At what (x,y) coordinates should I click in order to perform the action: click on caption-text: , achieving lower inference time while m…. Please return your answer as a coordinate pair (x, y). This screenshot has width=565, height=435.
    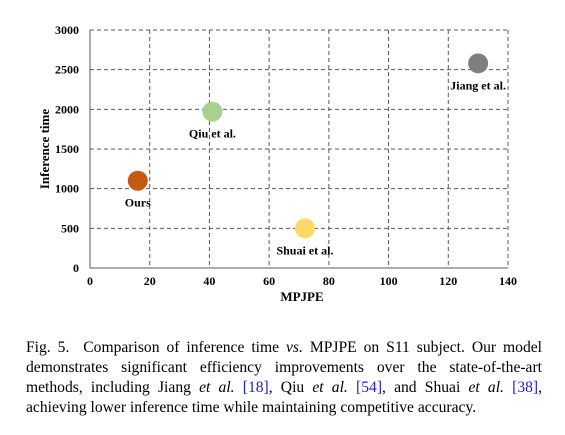
    Looking at the image, I should click on (284, 397).